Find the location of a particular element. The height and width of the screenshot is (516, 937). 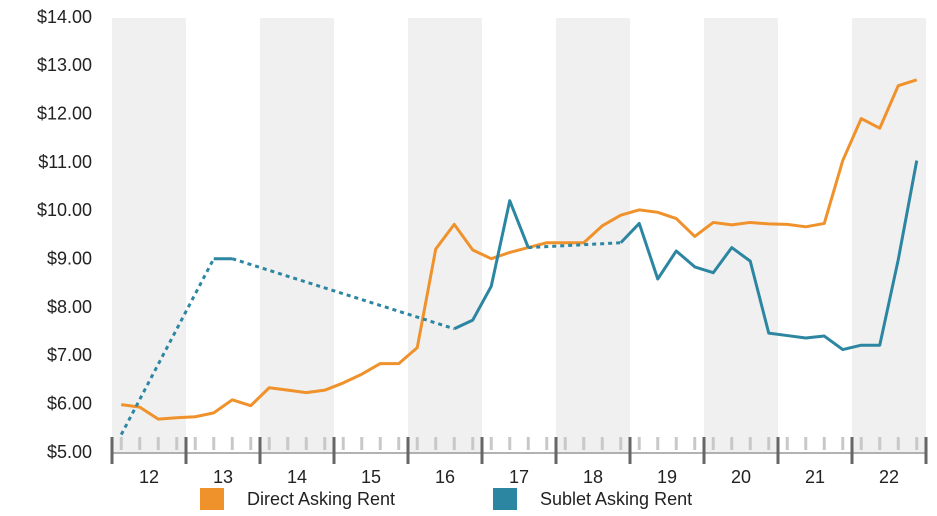

x-tick-label: 13 is located at coordinates (223, 477).